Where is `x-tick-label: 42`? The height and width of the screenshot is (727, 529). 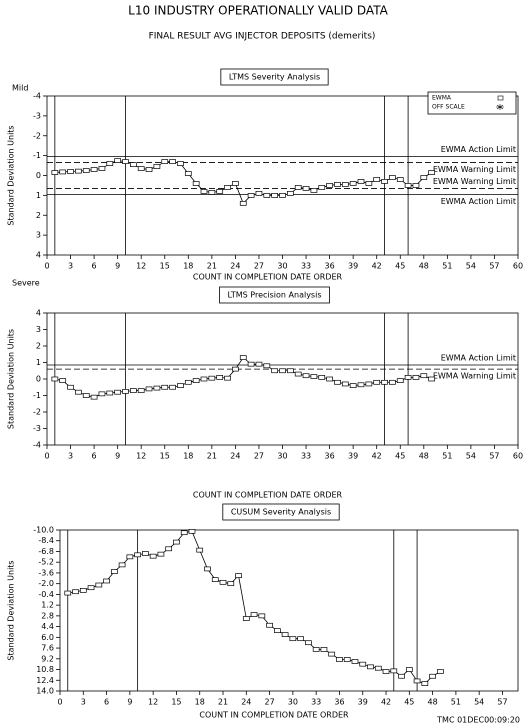
x-tick-label: 42 is located at coordinates (386, 702).